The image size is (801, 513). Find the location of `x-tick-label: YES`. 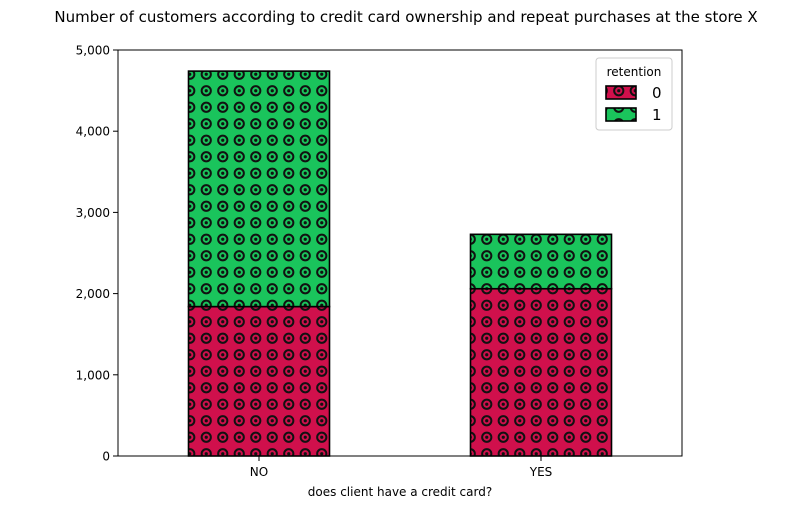

x-tick-label: YES is located at coordinates (541, 472).